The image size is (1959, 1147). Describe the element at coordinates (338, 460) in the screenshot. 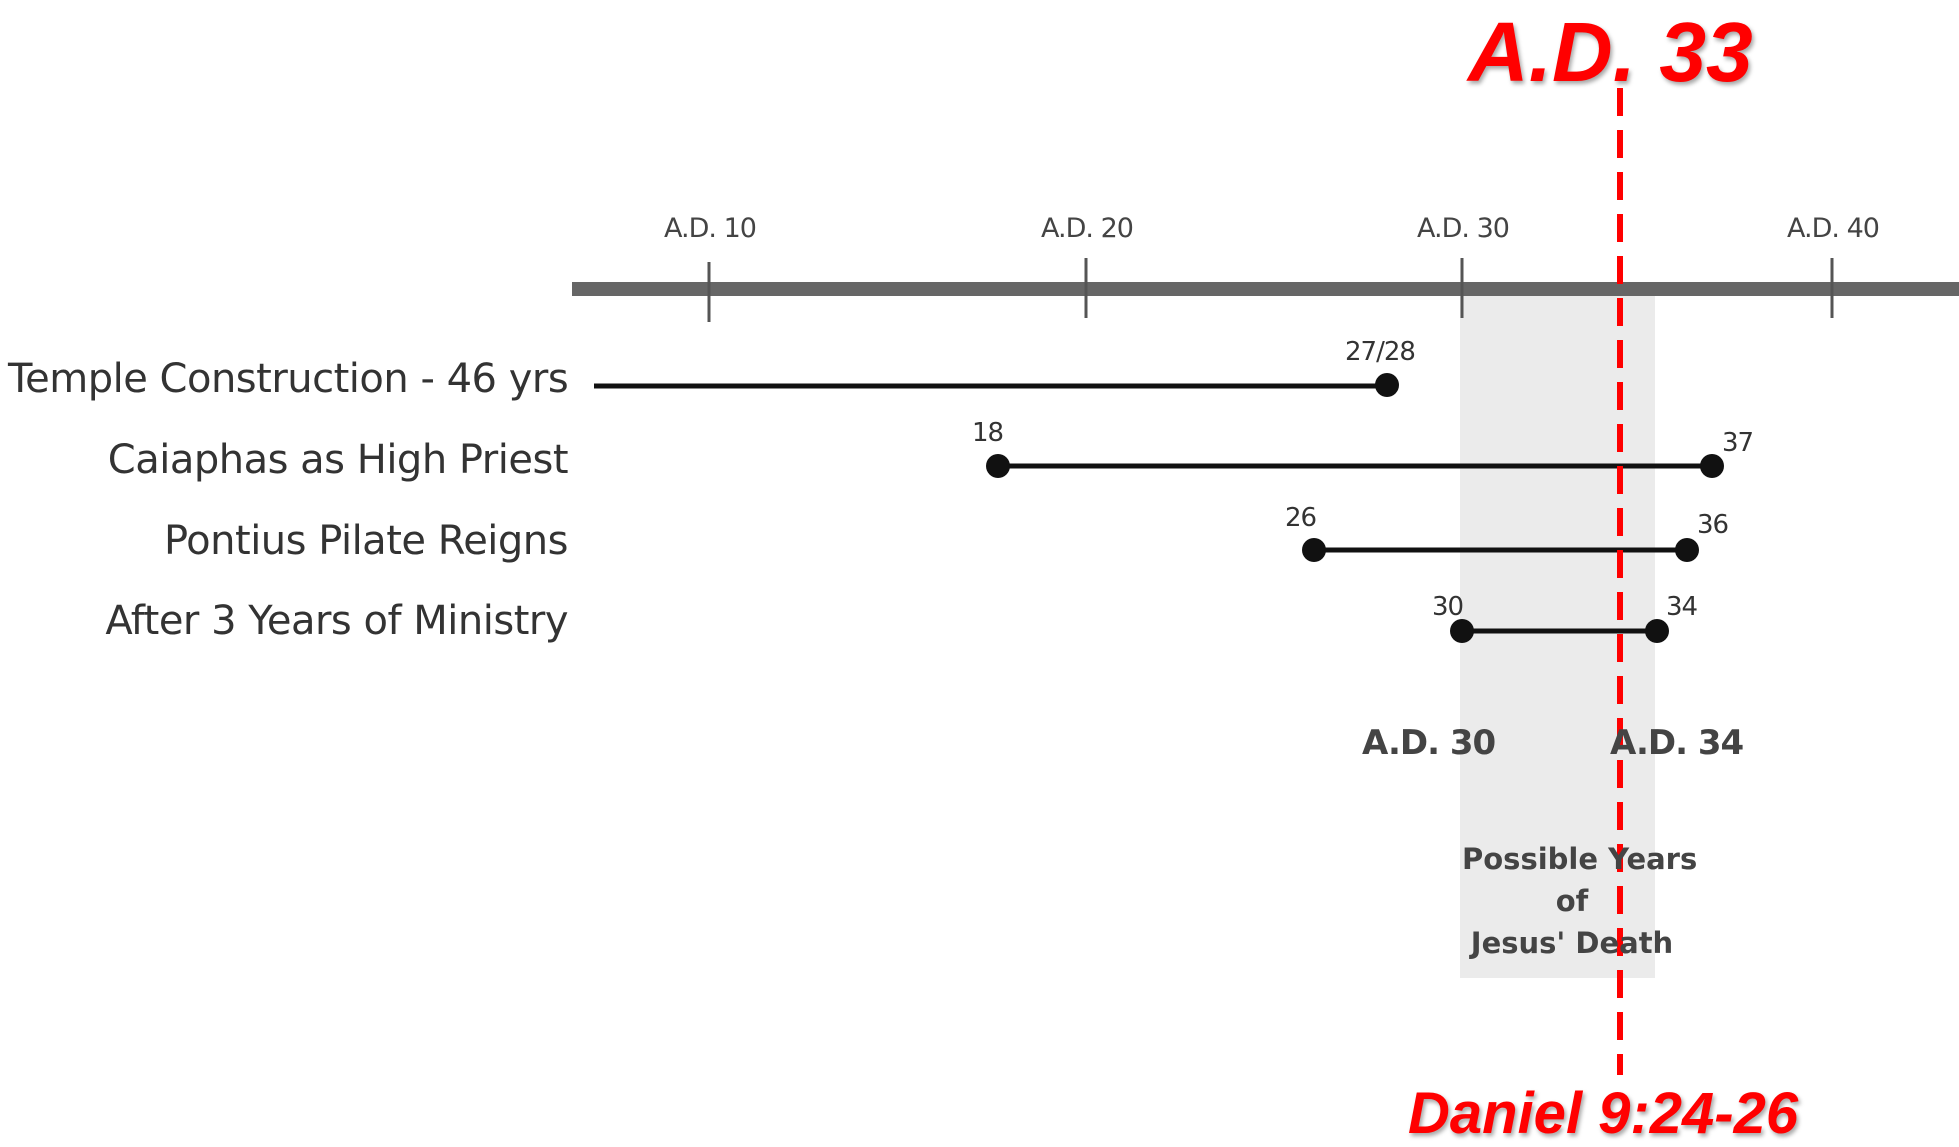

I see `row-label-caiaphas: Caiaphas as High Priest` at that location.